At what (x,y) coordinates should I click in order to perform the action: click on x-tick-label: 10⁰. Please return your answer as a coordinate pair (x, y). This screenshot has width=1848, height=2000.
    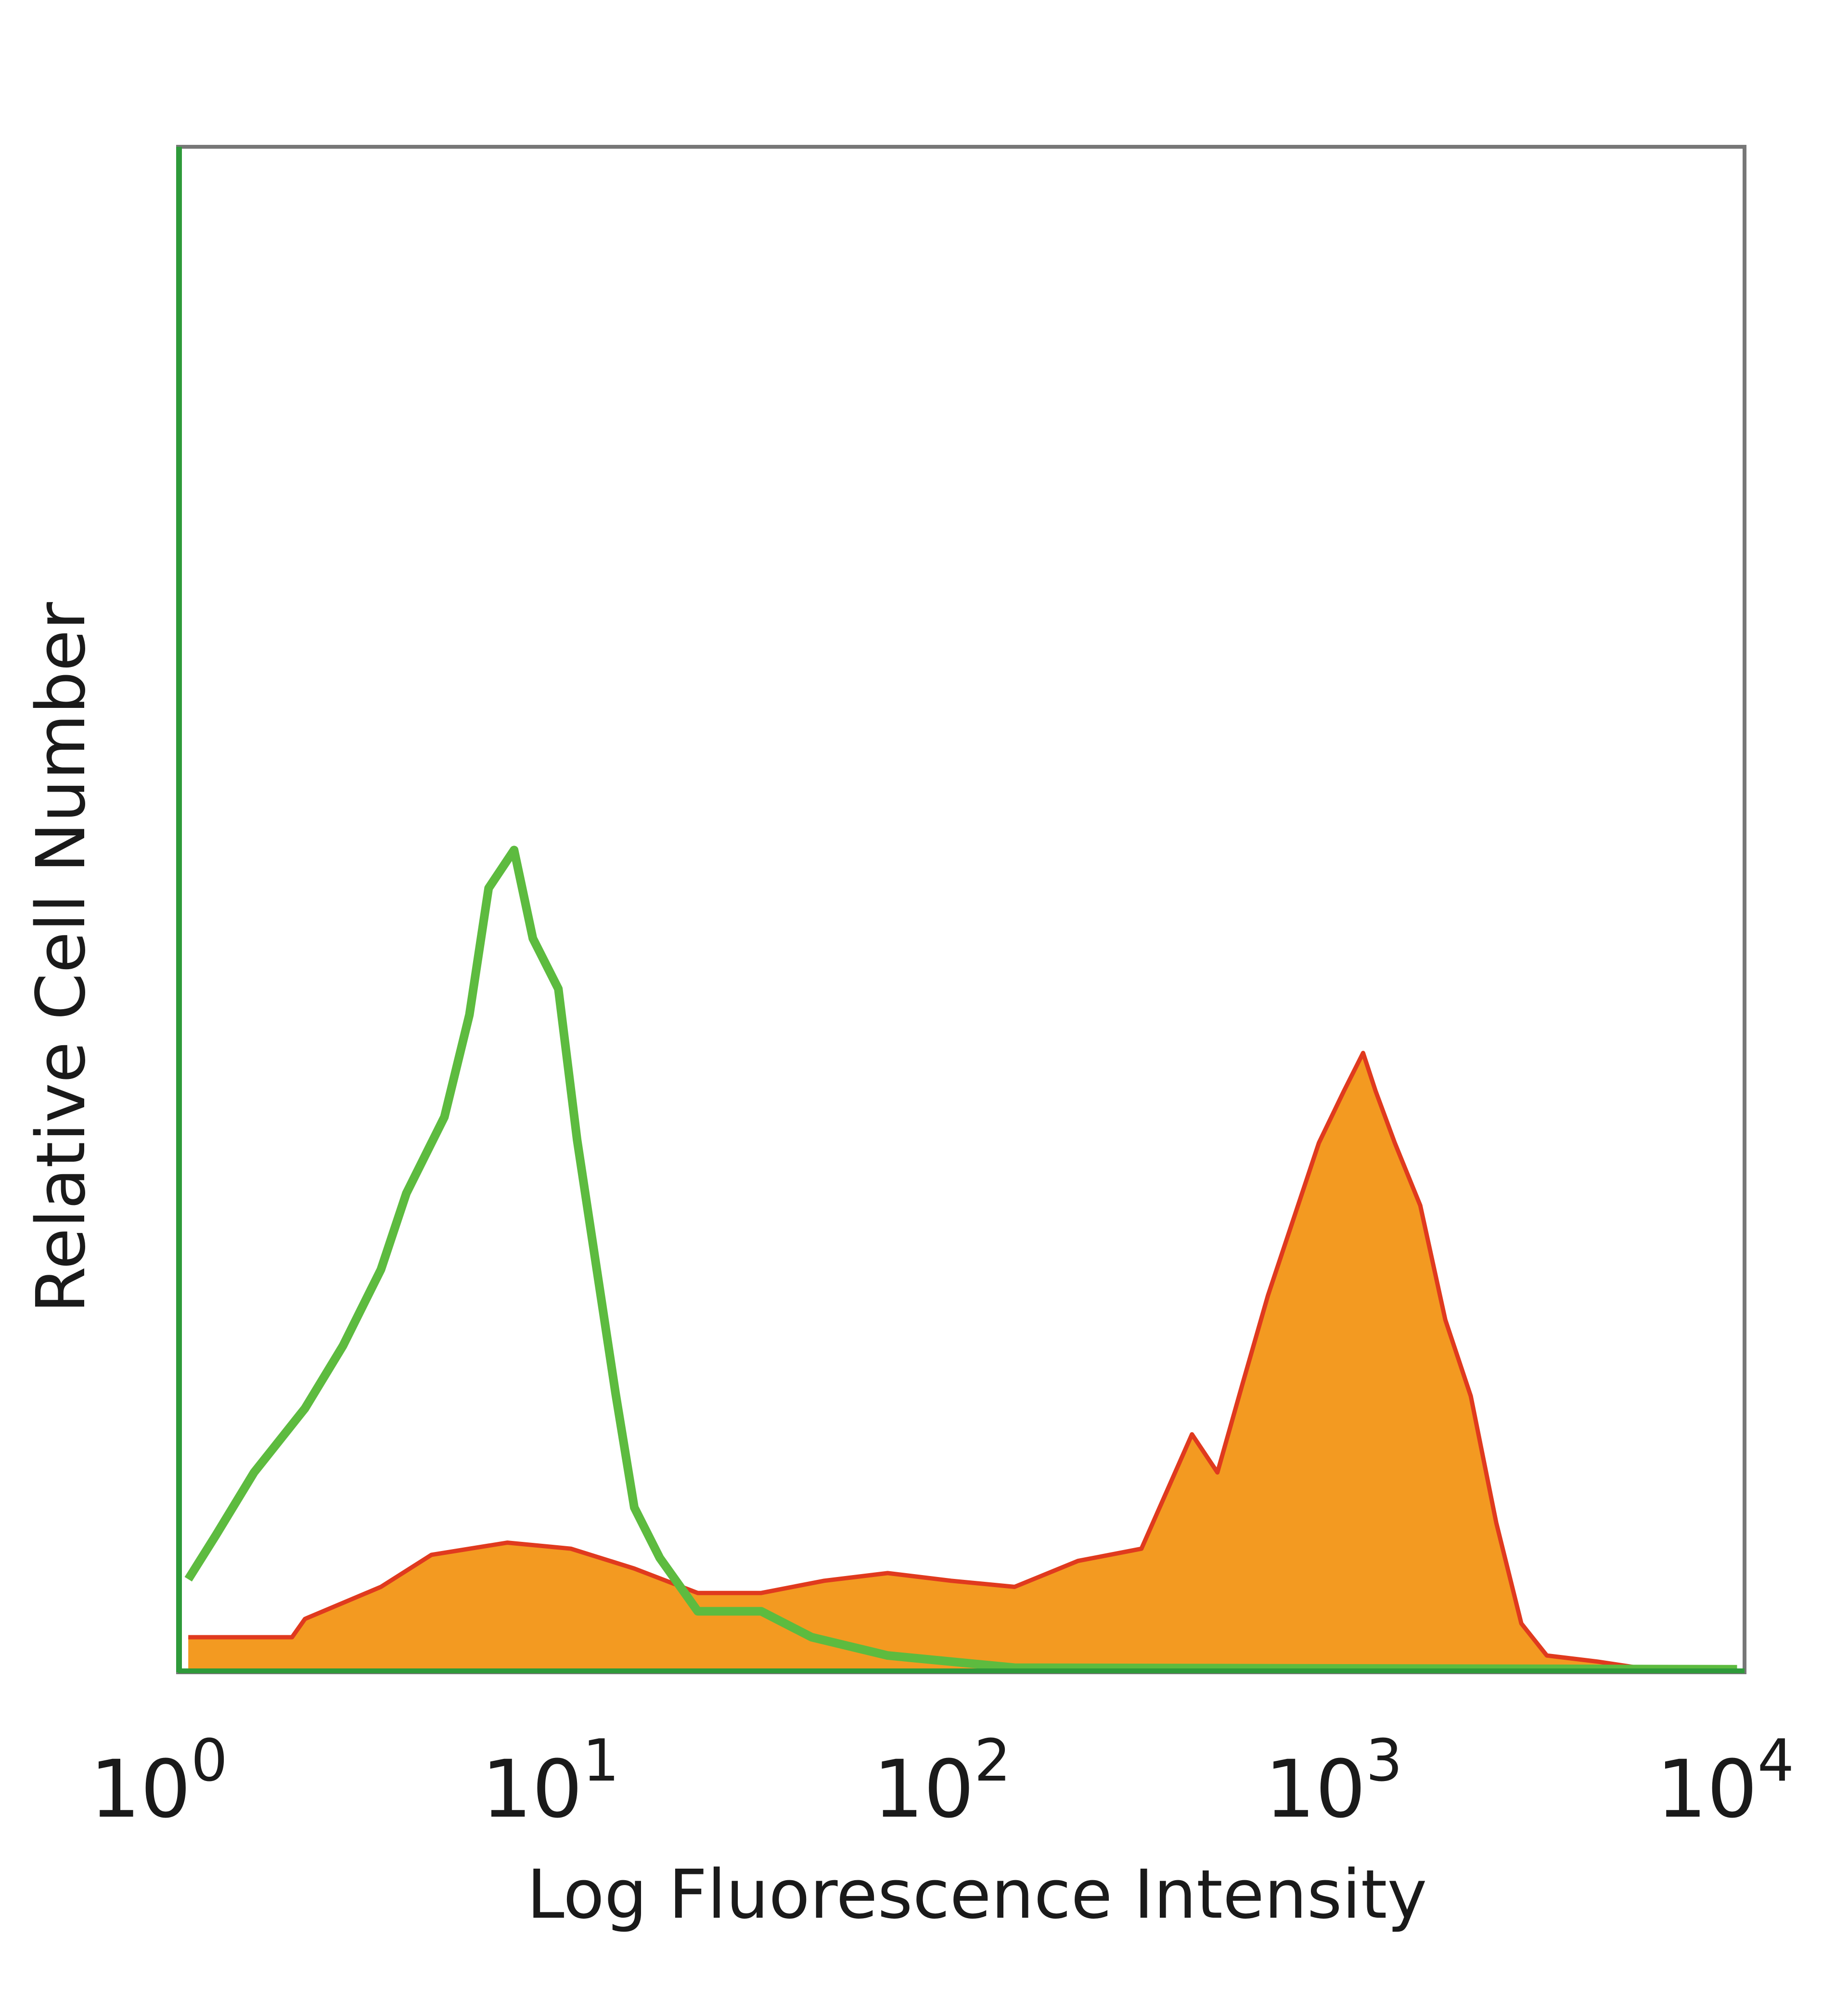
    Looking at the image, I should click on (159, 1781).